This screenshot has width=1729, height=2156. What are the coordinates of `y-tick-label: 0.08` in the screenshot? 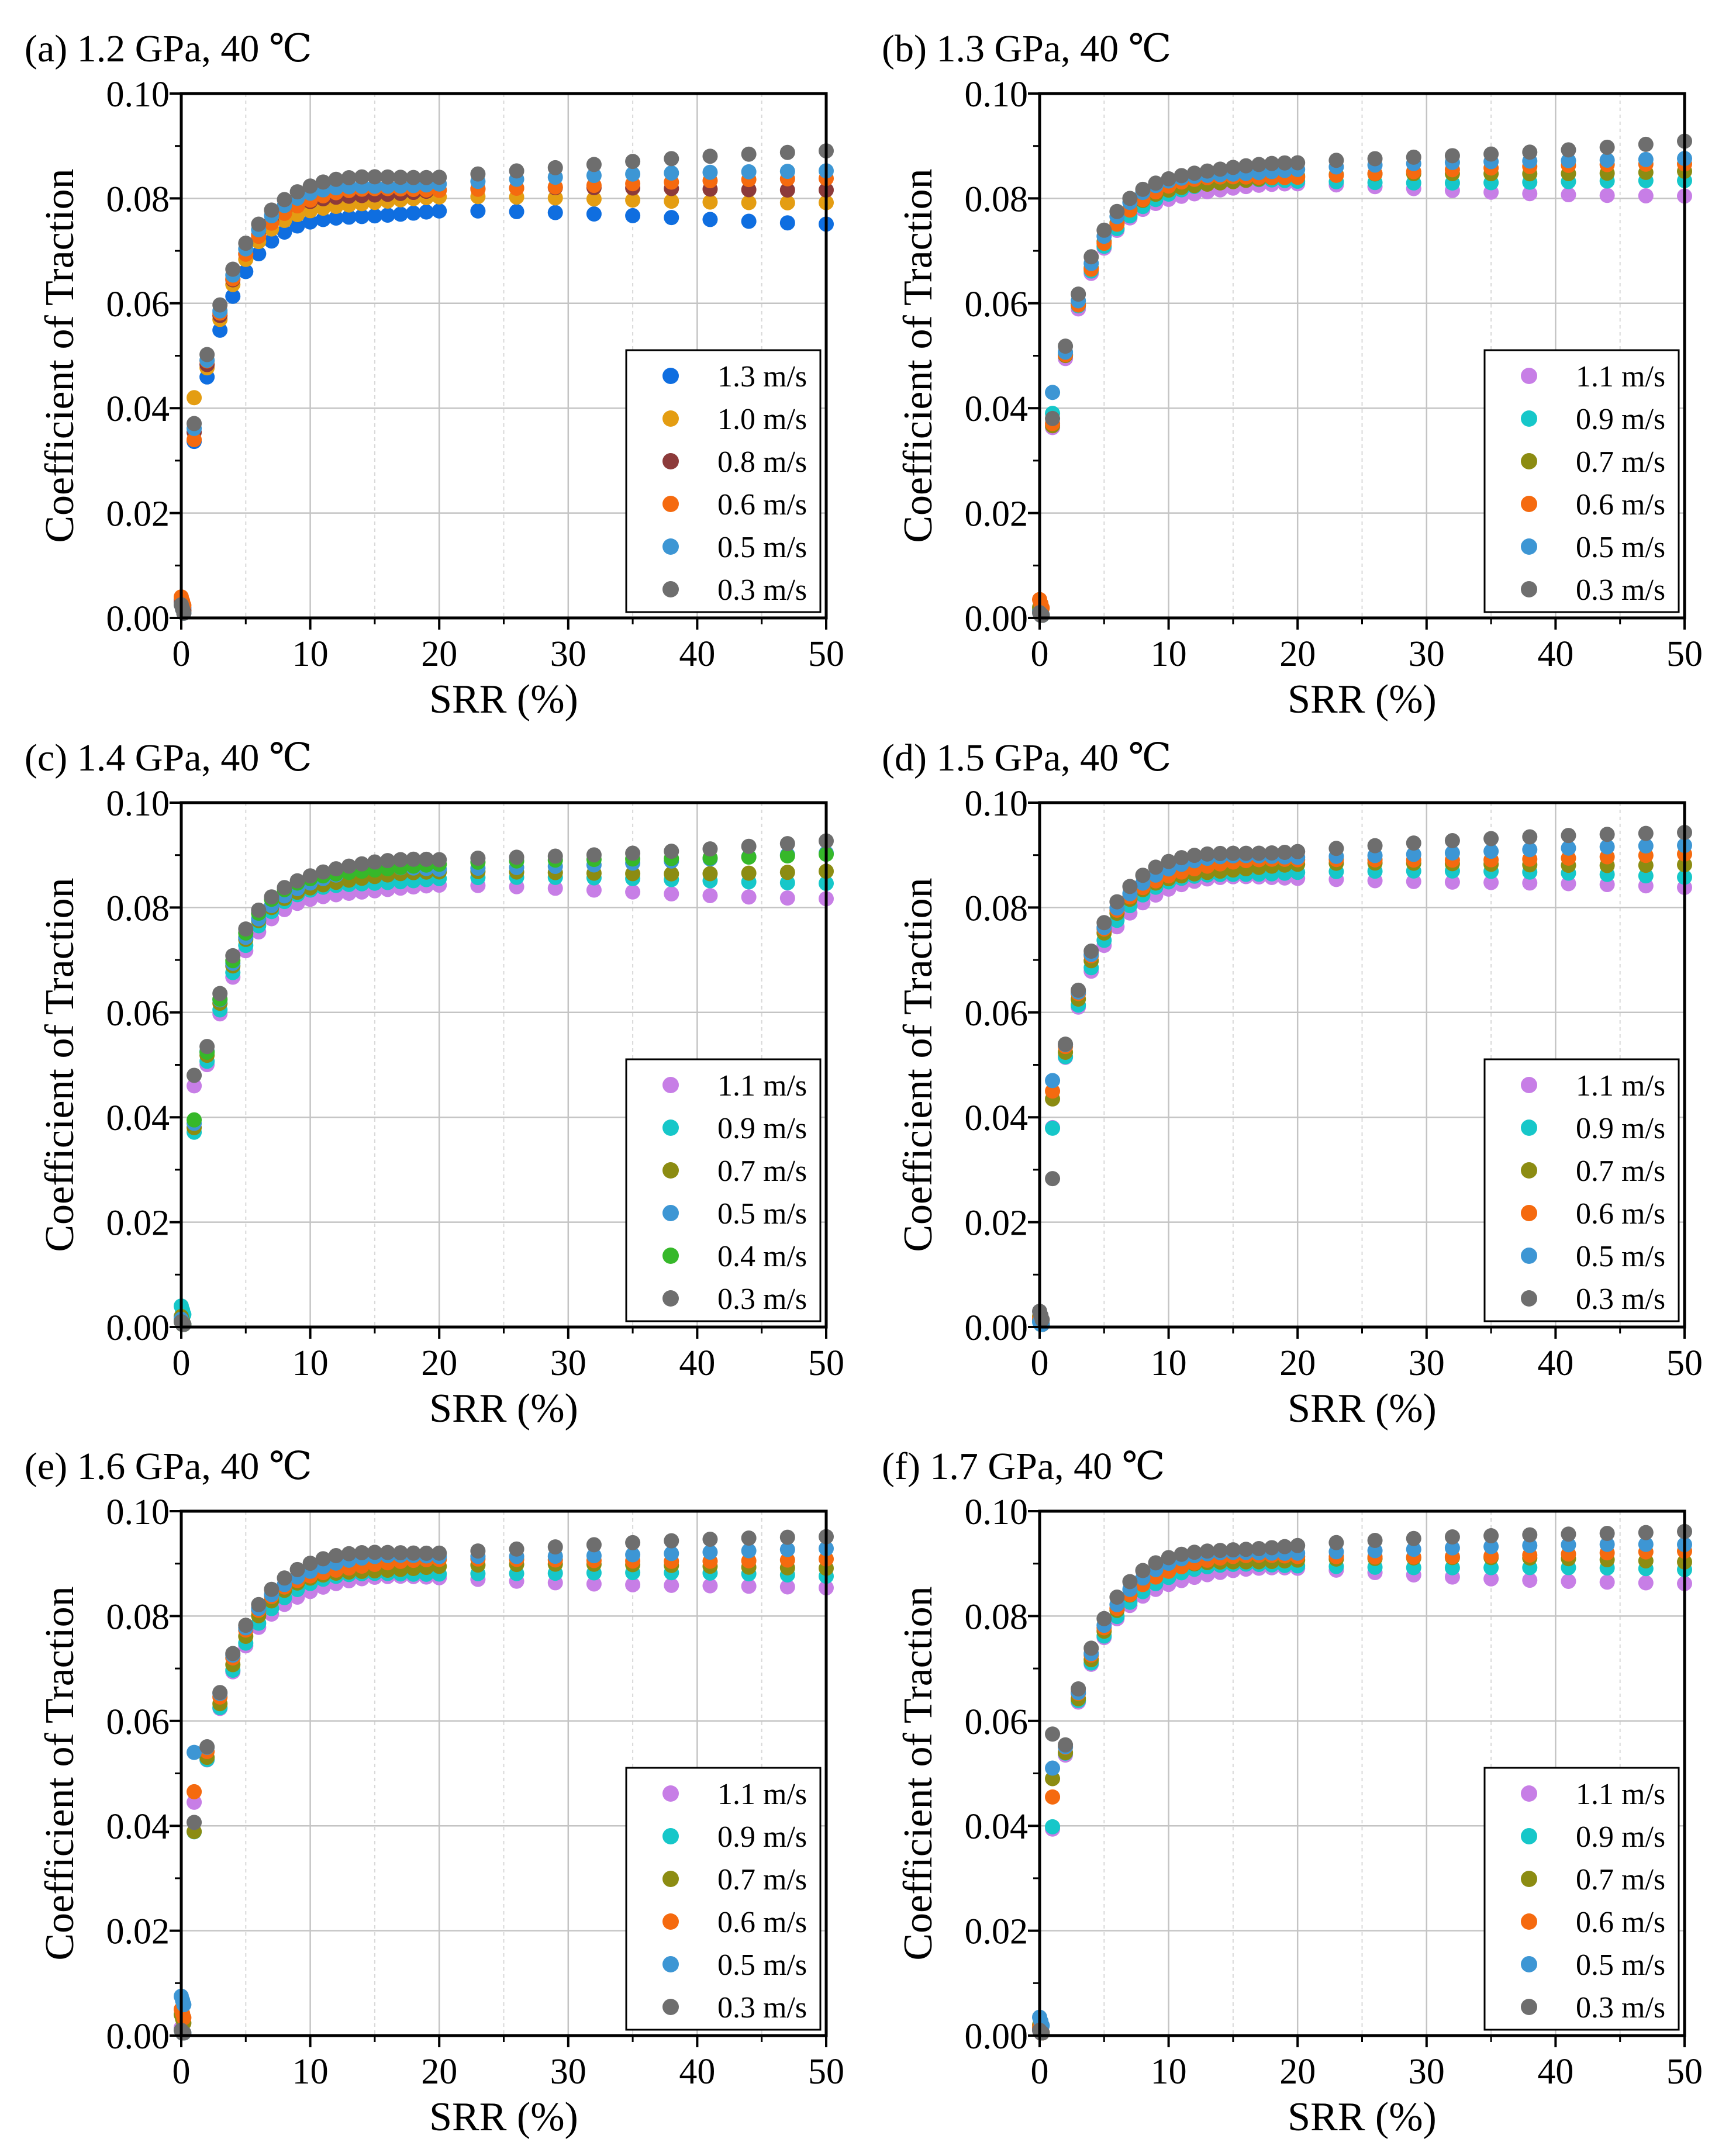 It's located at (997, 199).